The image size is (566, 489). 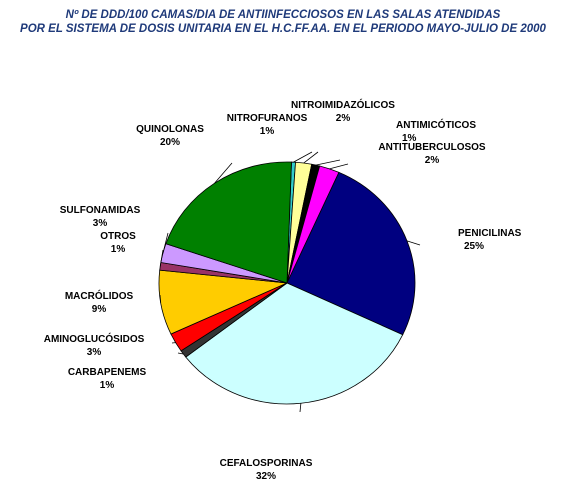 I want to click on slice-category-label: SULFONAMIDAS, so click(x=100, y=210).